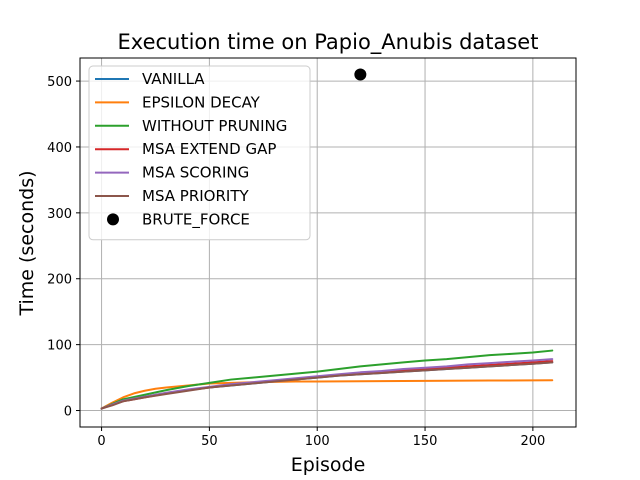  I want to click on legend-label-epsilon-decay: EPSILON DECAY, so click(201, 102).